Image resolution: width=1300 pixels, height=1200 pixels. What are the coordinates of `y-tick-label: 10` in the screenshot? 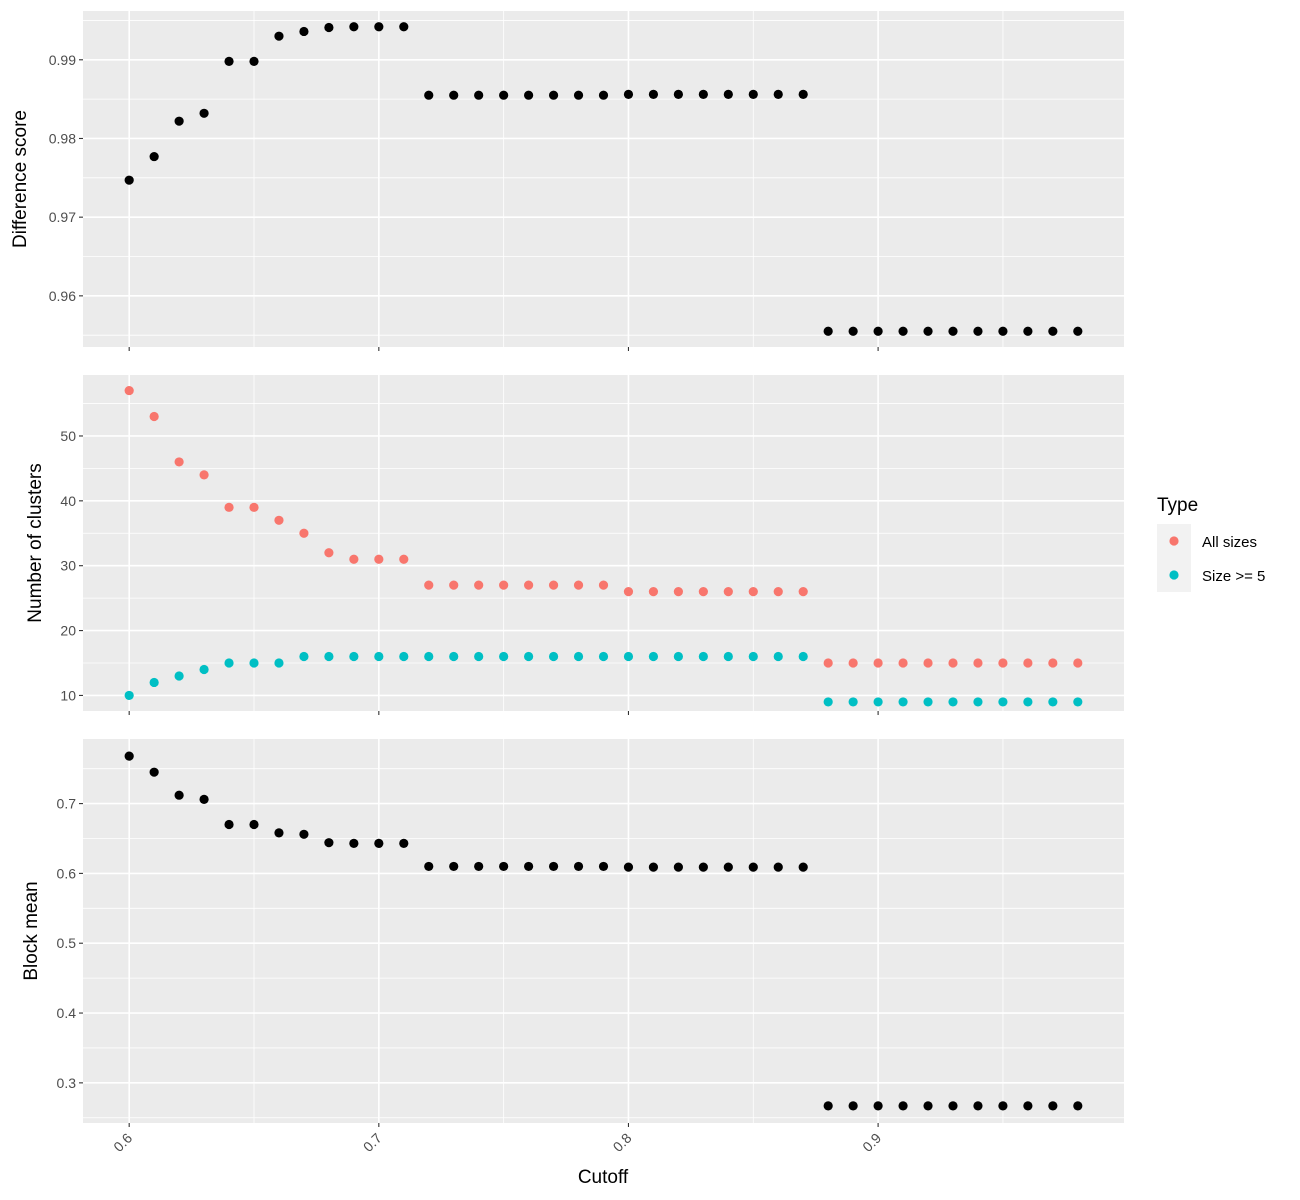 It's located at (68, 695).